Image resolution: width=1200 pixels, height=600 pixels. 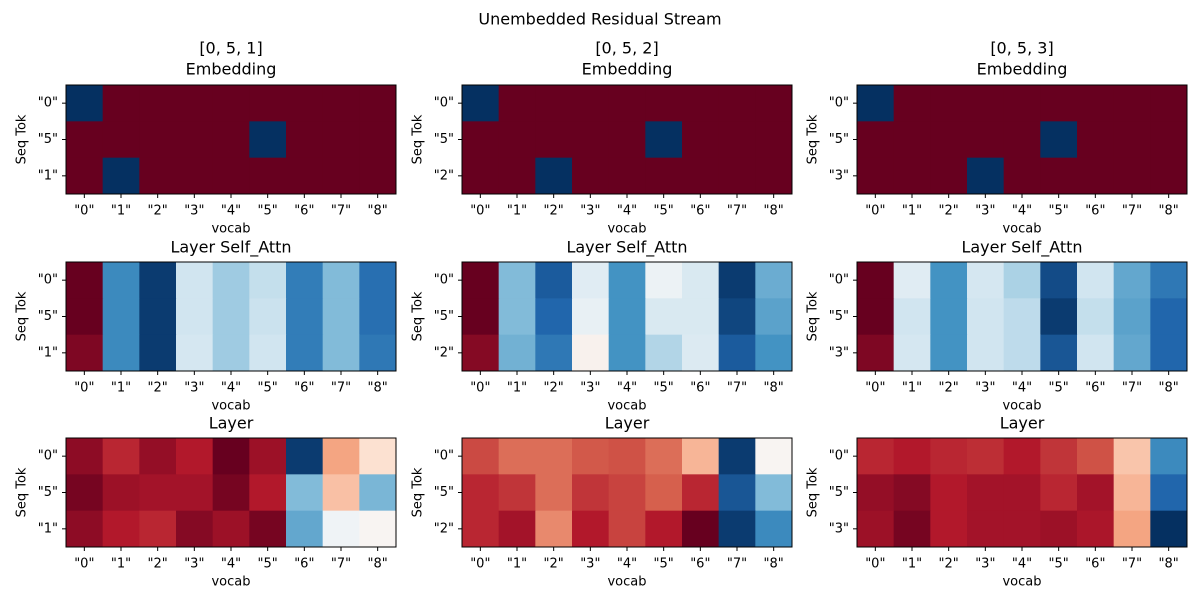 What do you see at coordinates (230, 48) in the screenshot?
I see `chart-title: [0, 5, 1]` at bounding box center [230, 48].